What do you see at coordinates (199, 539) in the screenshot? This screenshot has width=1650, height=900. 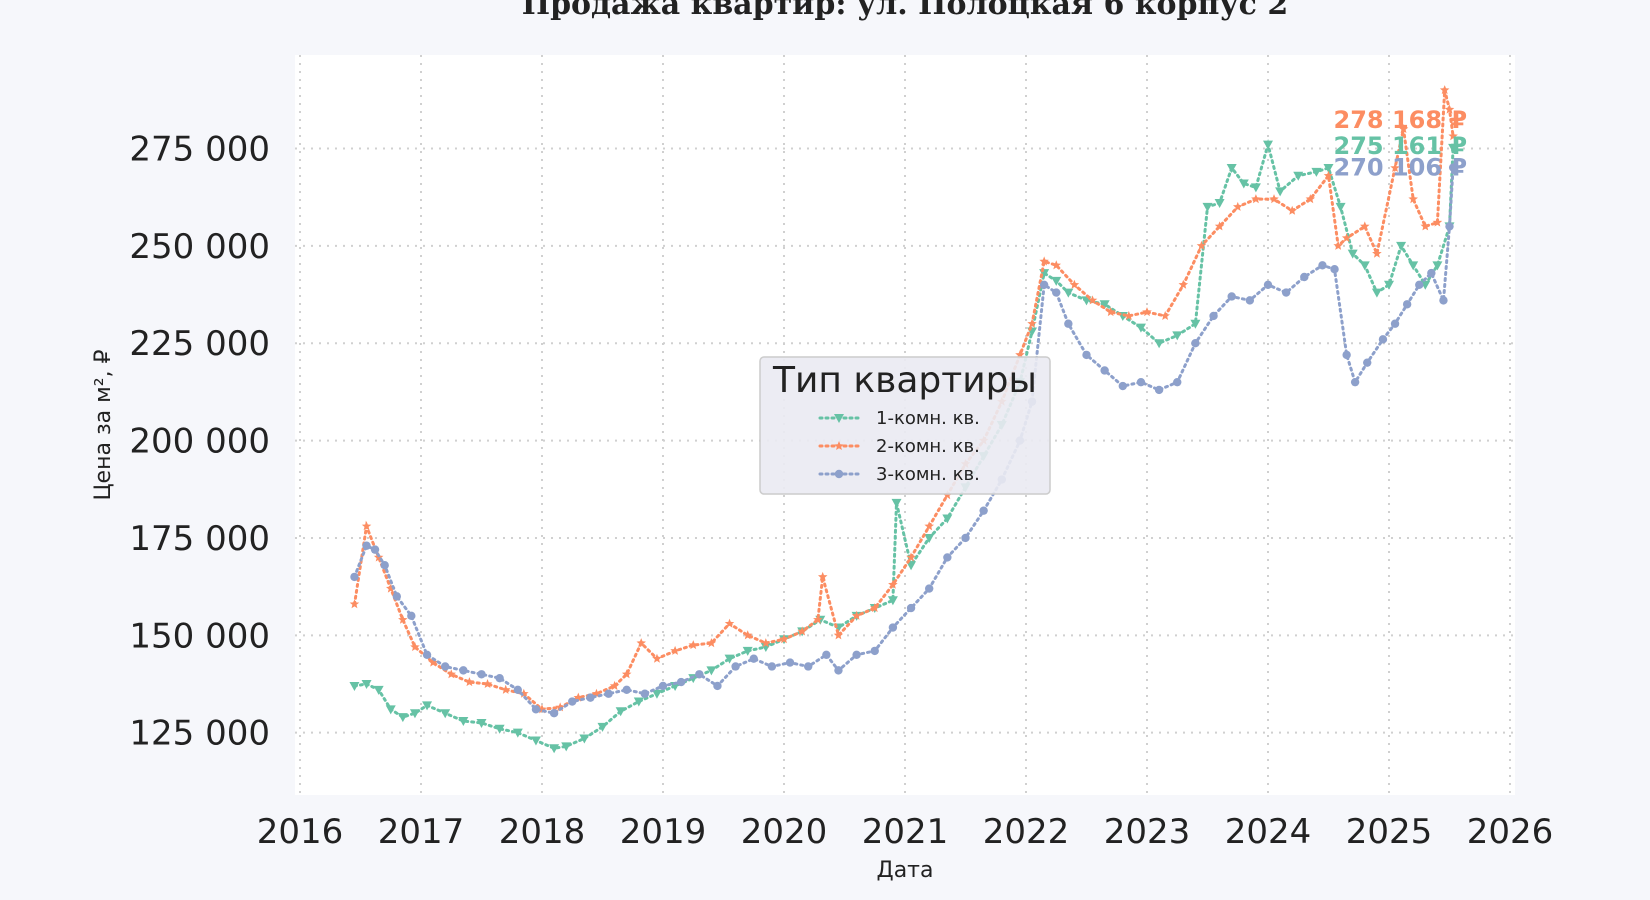 I see `y-tick-label: 175 000` at bounding box center [199, 539].